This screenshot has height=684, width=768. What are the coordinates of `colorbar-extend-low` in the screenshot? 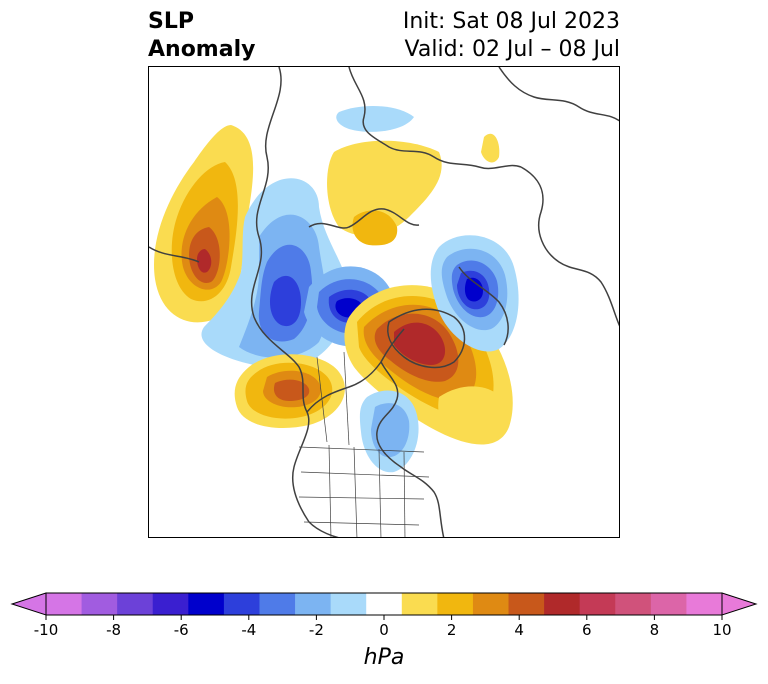 It's located at (28, 604).